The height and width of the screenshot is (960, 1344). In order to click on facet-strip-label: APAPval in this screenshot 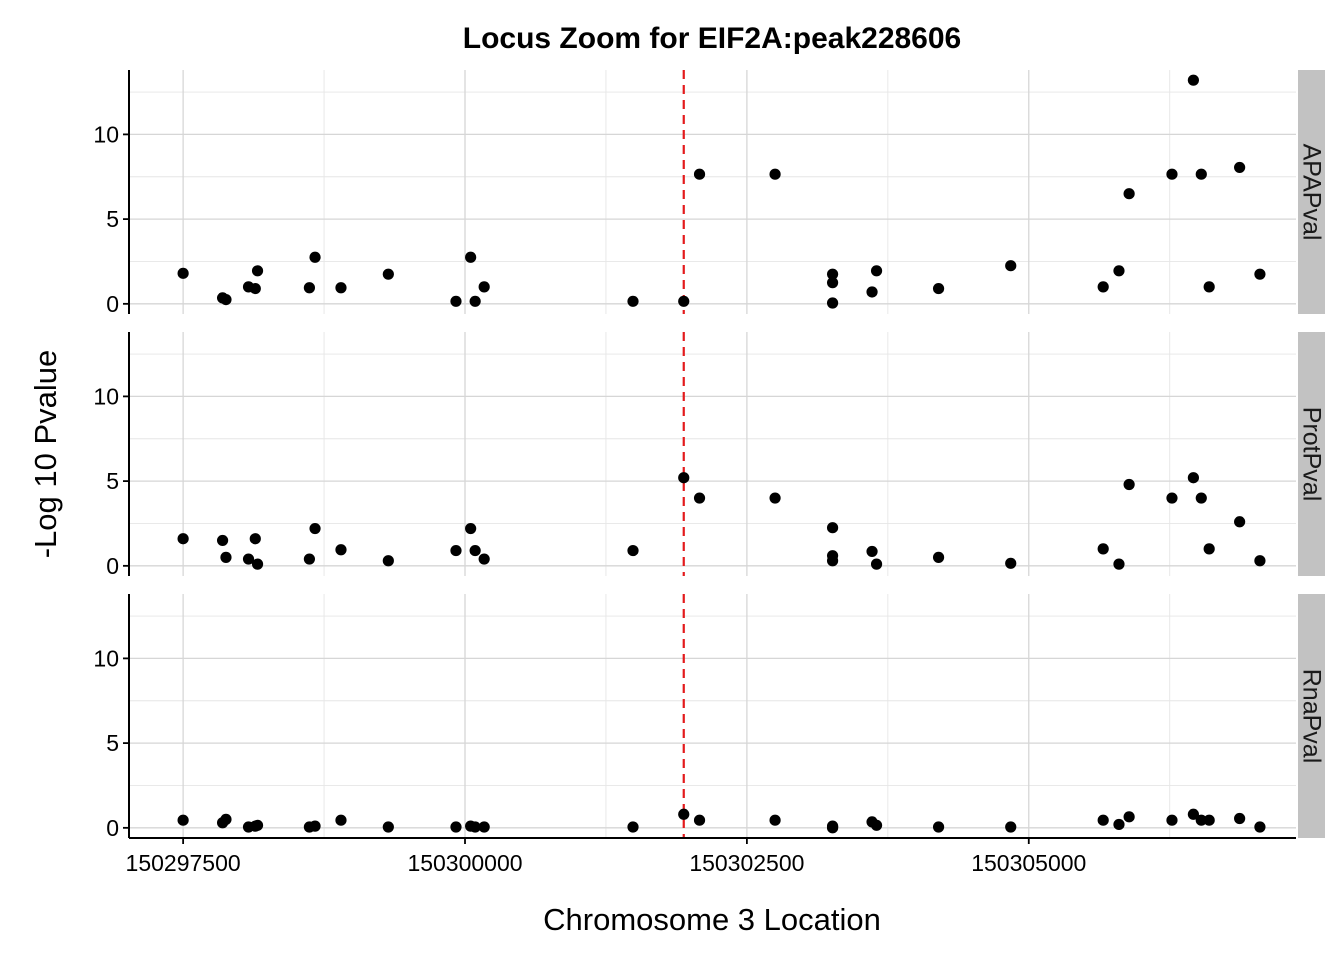, I will do `click(1312, 192)`.